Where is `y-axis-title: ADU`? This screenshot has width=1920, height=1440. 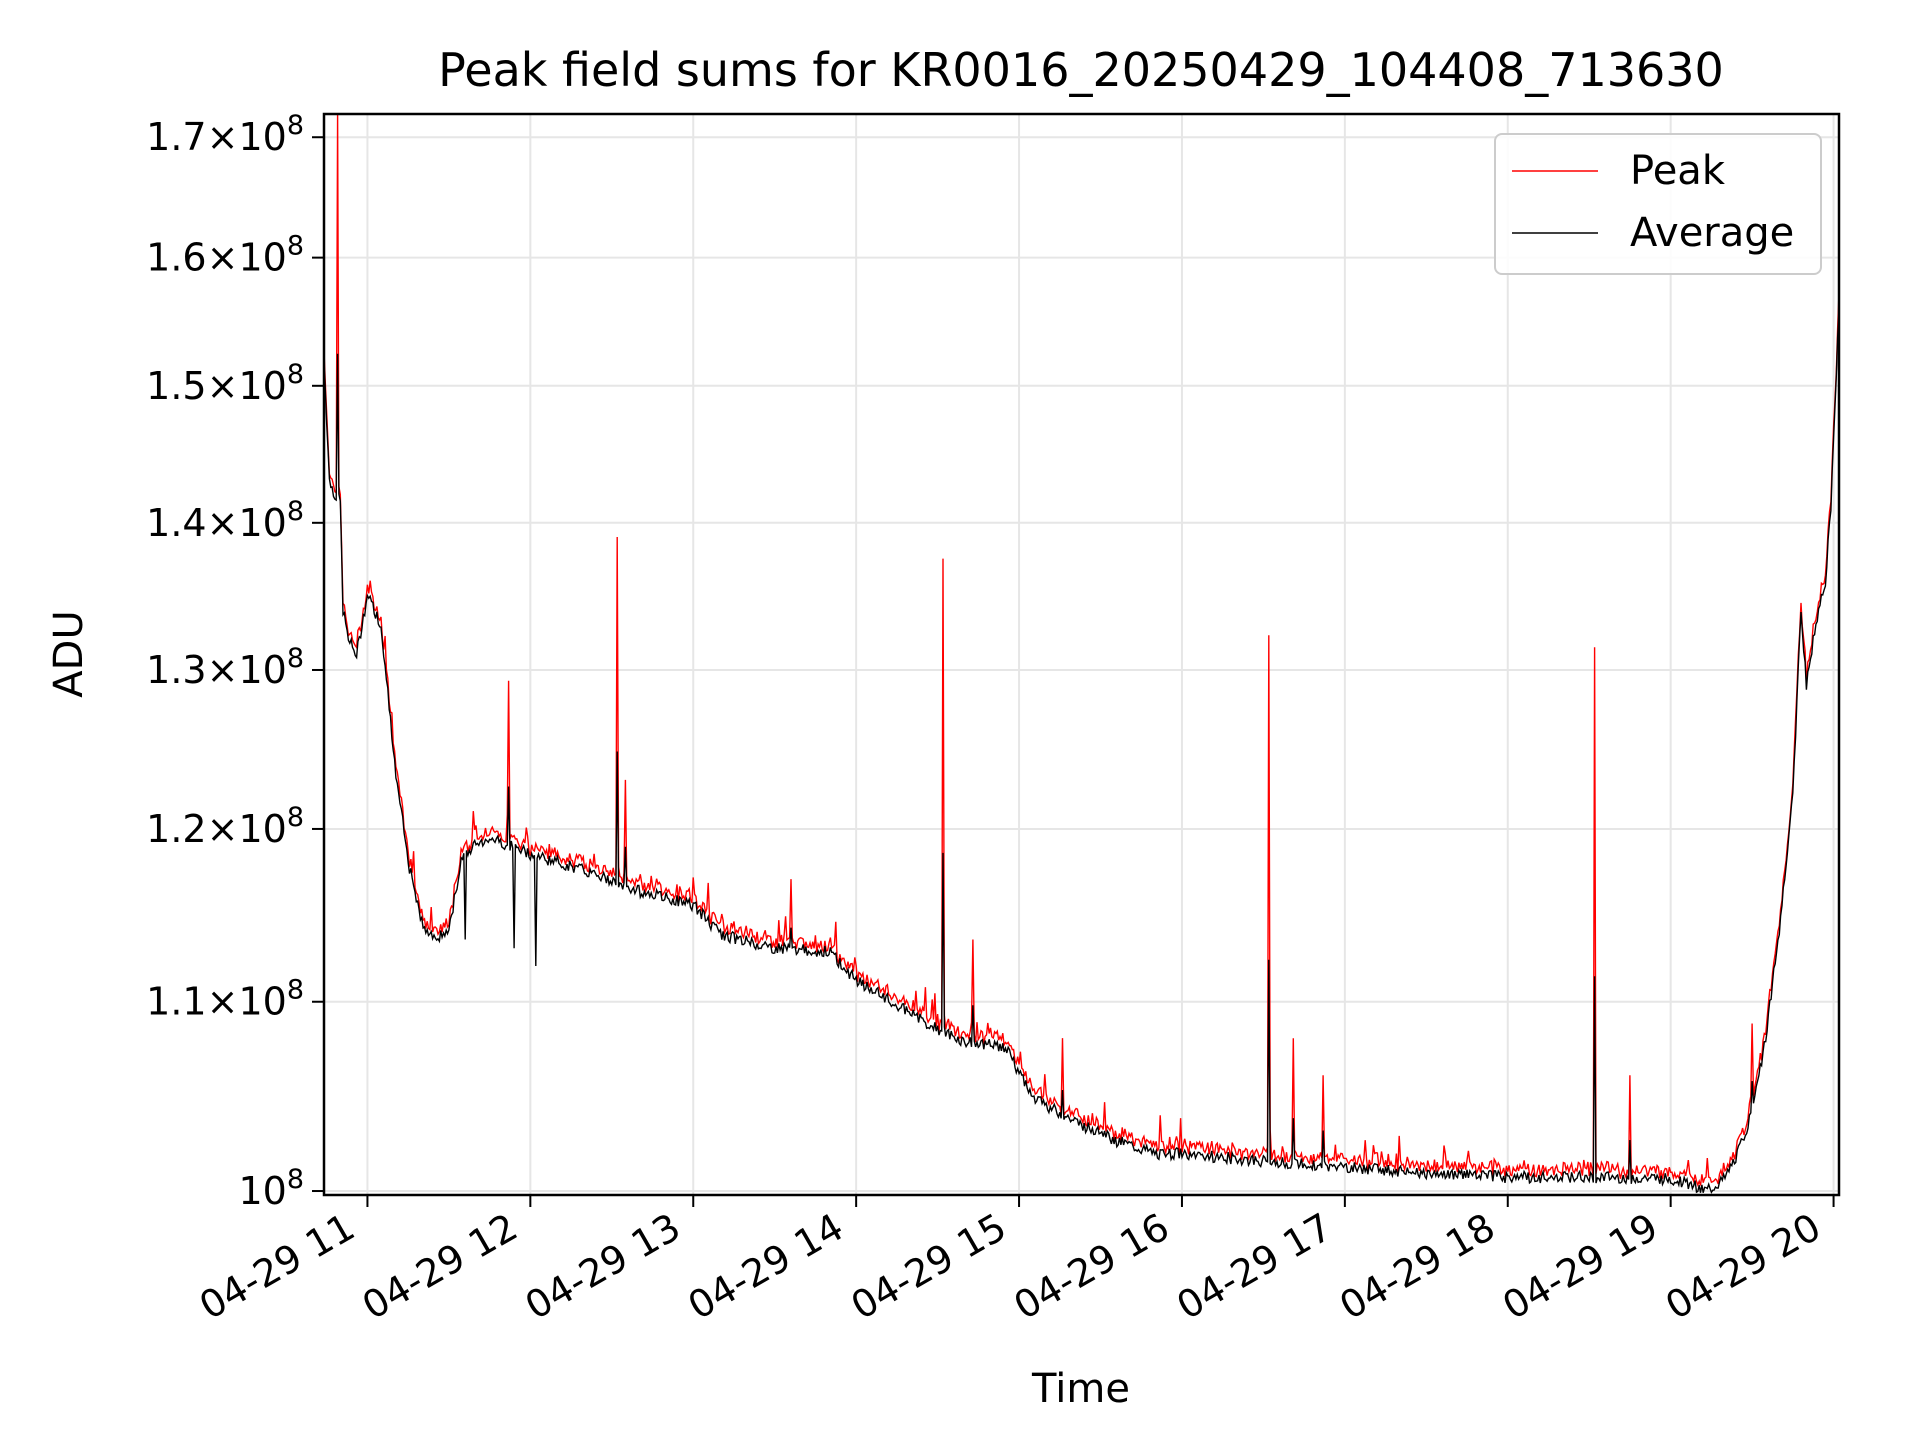 y-axis-title: ADU is located at coordinates (69, 653).